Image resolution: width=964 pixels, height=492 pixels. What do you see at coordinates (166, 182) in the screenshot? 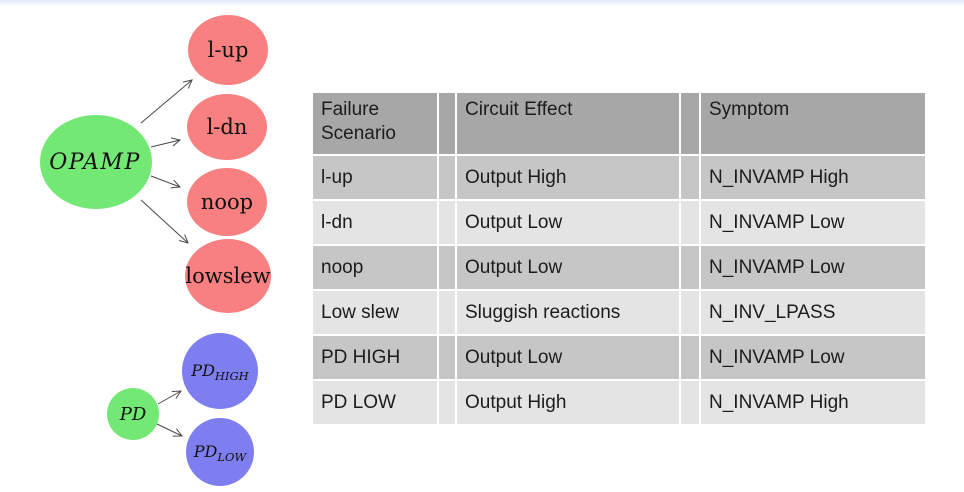
I see `edge-opamp-to-noop` at bounding box center [166, 182].